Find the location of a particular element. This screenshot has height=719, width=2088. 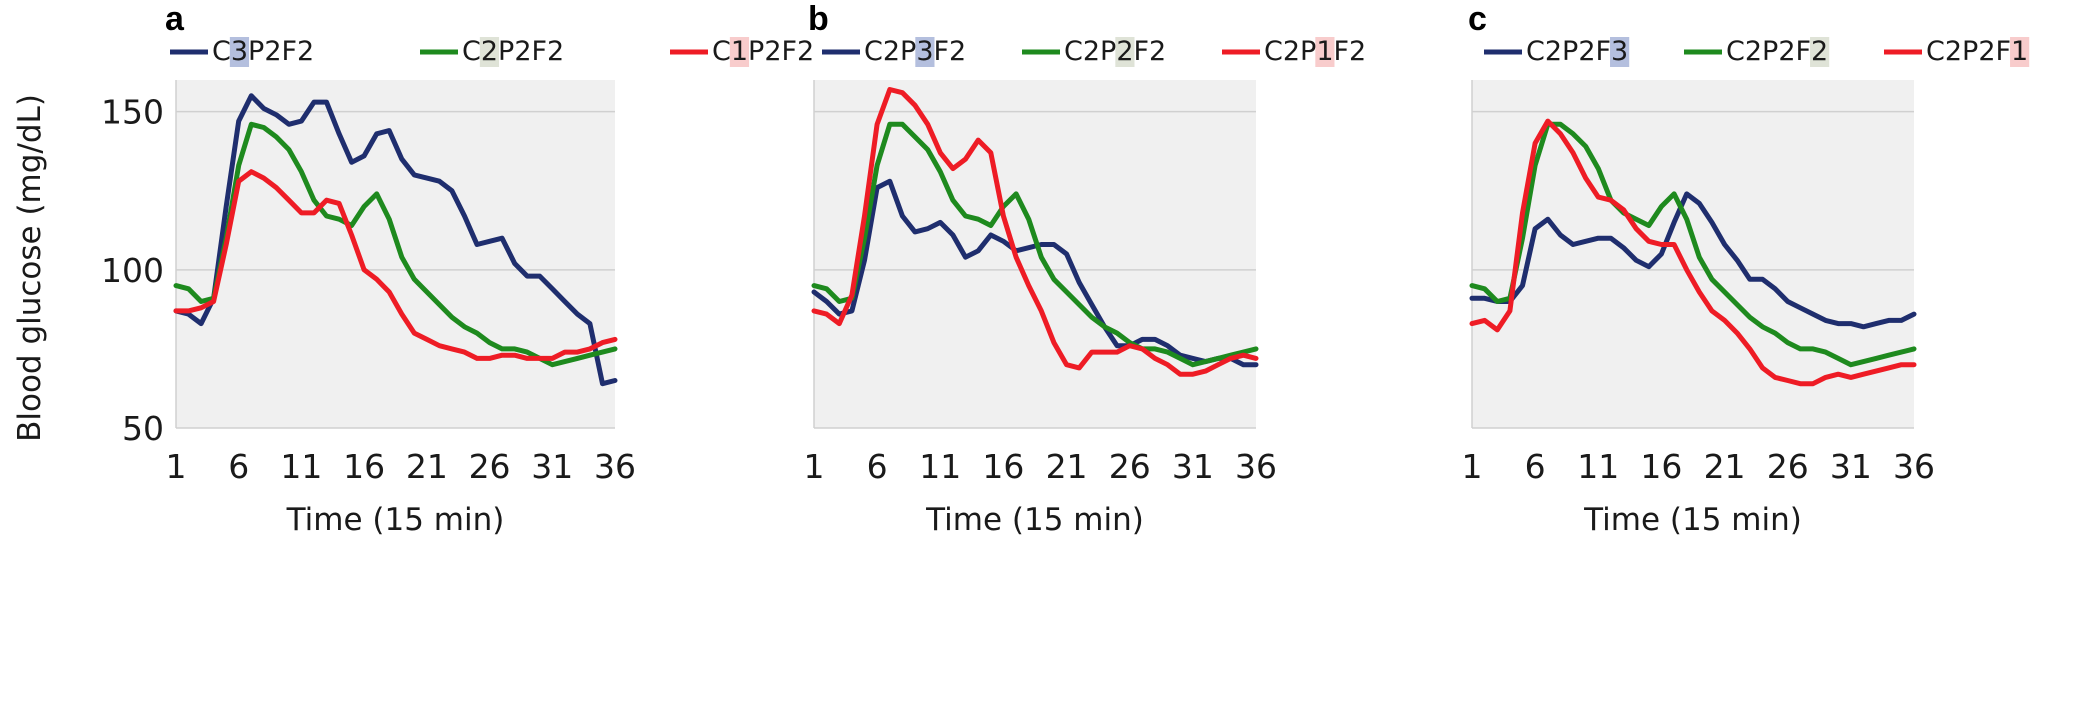

panel-letter: a is located at coordinates (175, 19).